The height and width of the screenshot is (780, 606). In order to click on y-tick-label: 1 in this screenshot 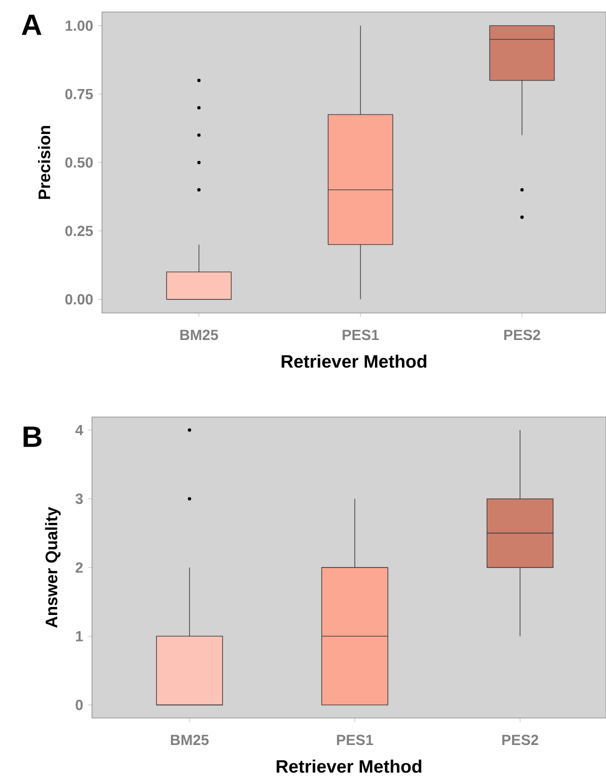, I will do `click(79, 636)`.